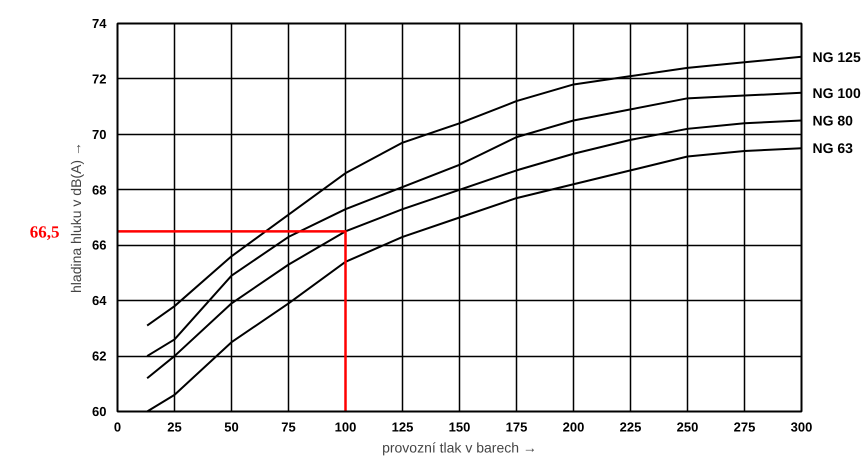 This screenshot has height=471, width=863. I want to click on x-tick-label: 125, so click(403, 427).